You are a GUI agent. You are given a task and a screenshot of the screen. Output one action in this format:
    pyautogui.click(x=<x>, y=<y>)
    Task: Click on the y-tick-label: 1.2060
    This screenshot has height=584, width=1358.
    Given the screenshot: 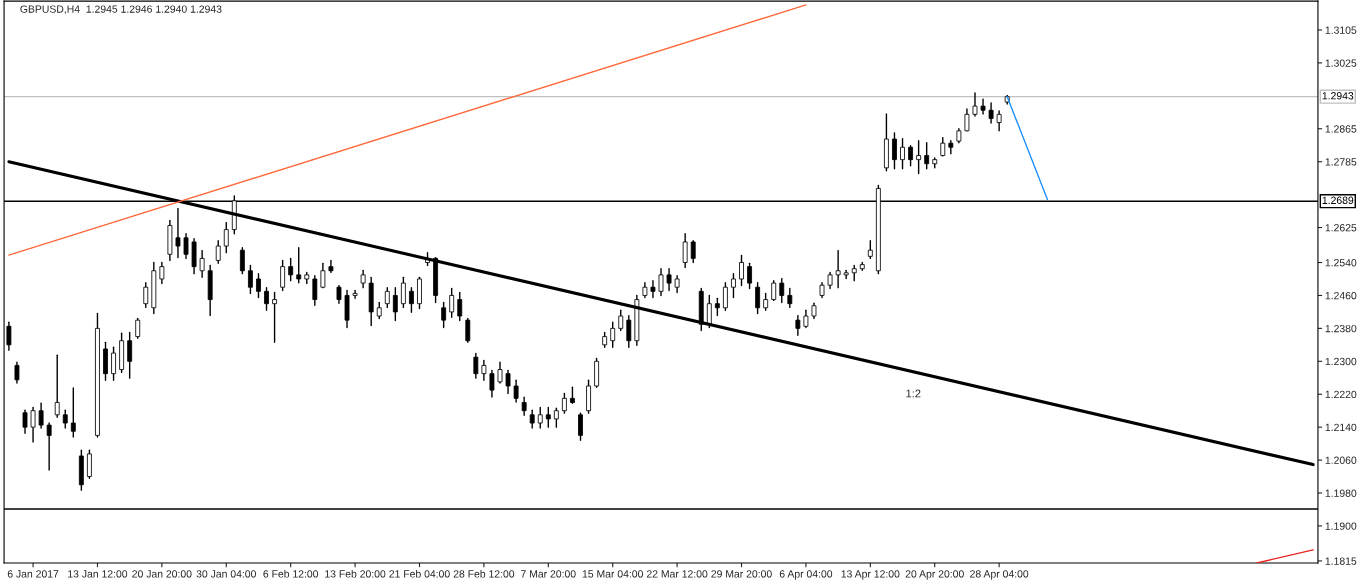 What is the action you would take?
    pyautogui.click(x=1341, y=460)
    